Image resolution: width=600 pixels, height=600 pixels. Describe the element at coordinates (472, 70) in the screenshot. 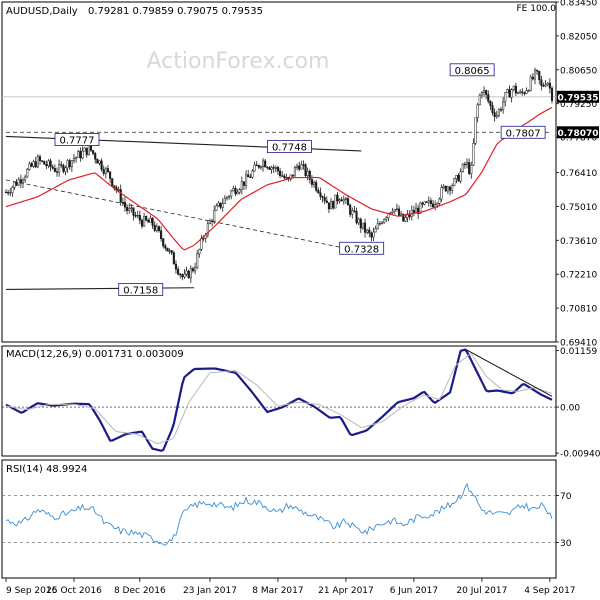

I see `level-label-0.8065: 0.8065` at that location.